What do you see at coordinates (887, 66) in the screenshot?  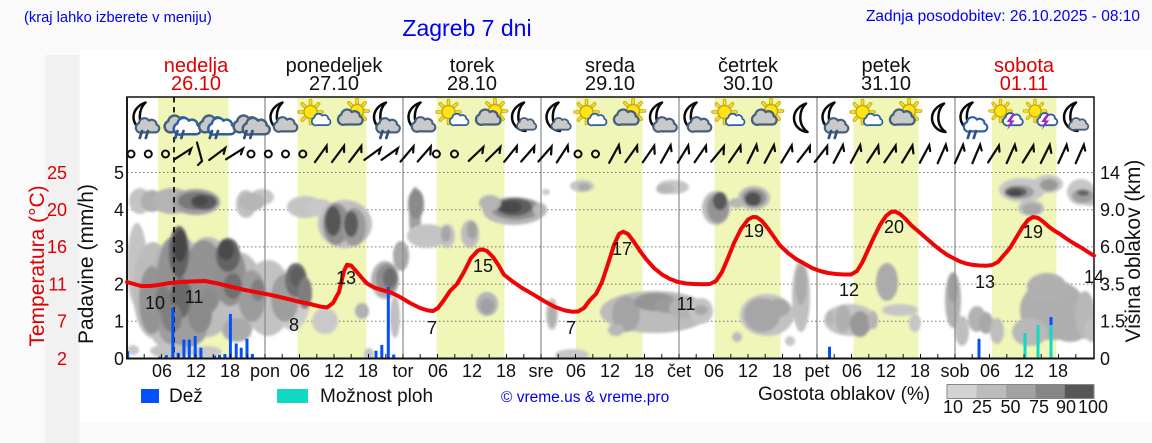 I see `svg-text: petek` at bounding box center [887, 66].